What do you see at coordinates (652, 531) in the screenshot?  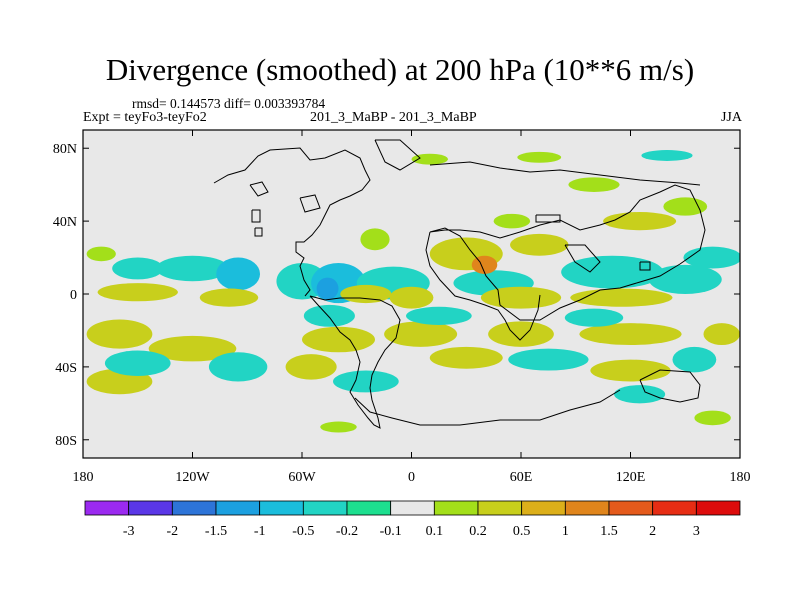 I see `colorbar-label-12: 2` at bounding box center [652, 531].